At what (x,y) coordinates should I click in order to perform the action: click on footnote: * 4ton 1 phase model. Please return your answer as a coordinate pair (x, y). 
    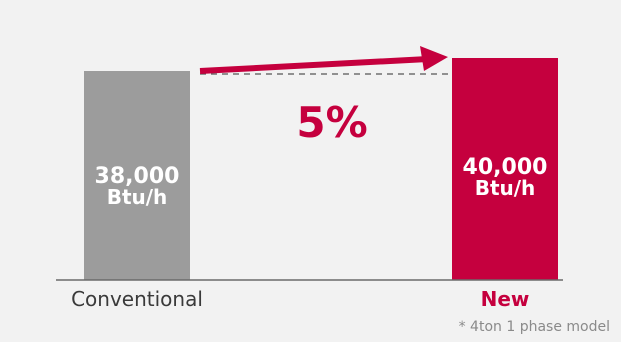
    Looking at the image, I should click on (534, 327).